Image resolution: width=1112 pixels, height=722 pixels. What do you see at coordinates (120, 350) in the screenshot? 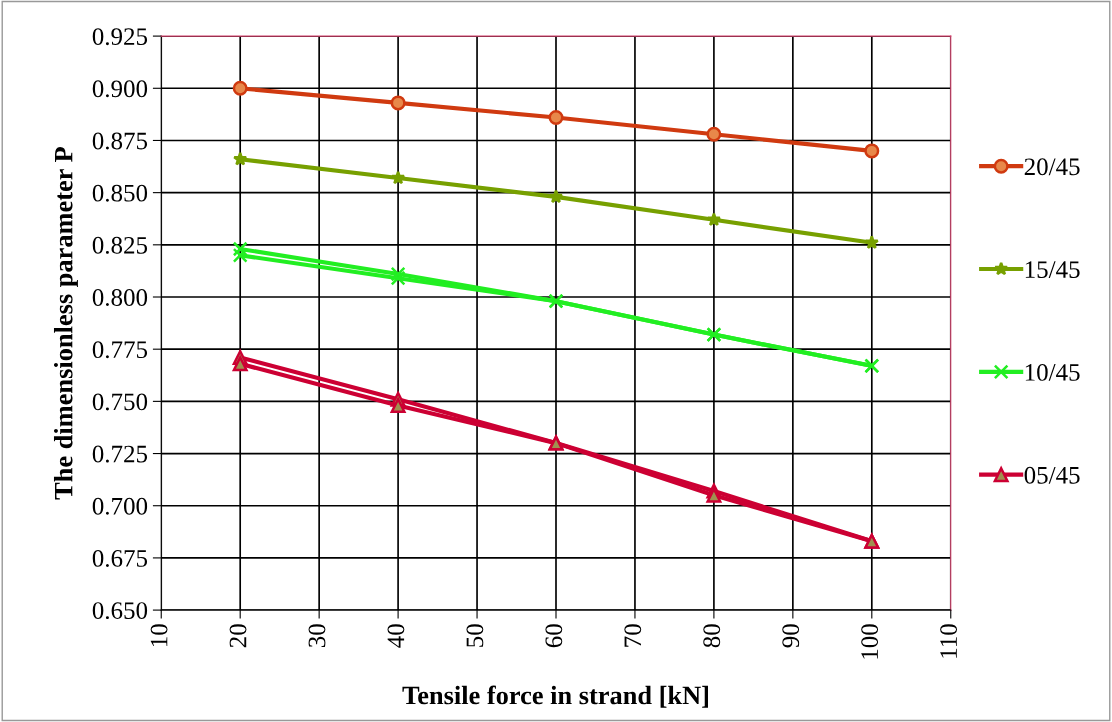
I see `y-tick-label: 0.775` at bounding box center [120, 350].